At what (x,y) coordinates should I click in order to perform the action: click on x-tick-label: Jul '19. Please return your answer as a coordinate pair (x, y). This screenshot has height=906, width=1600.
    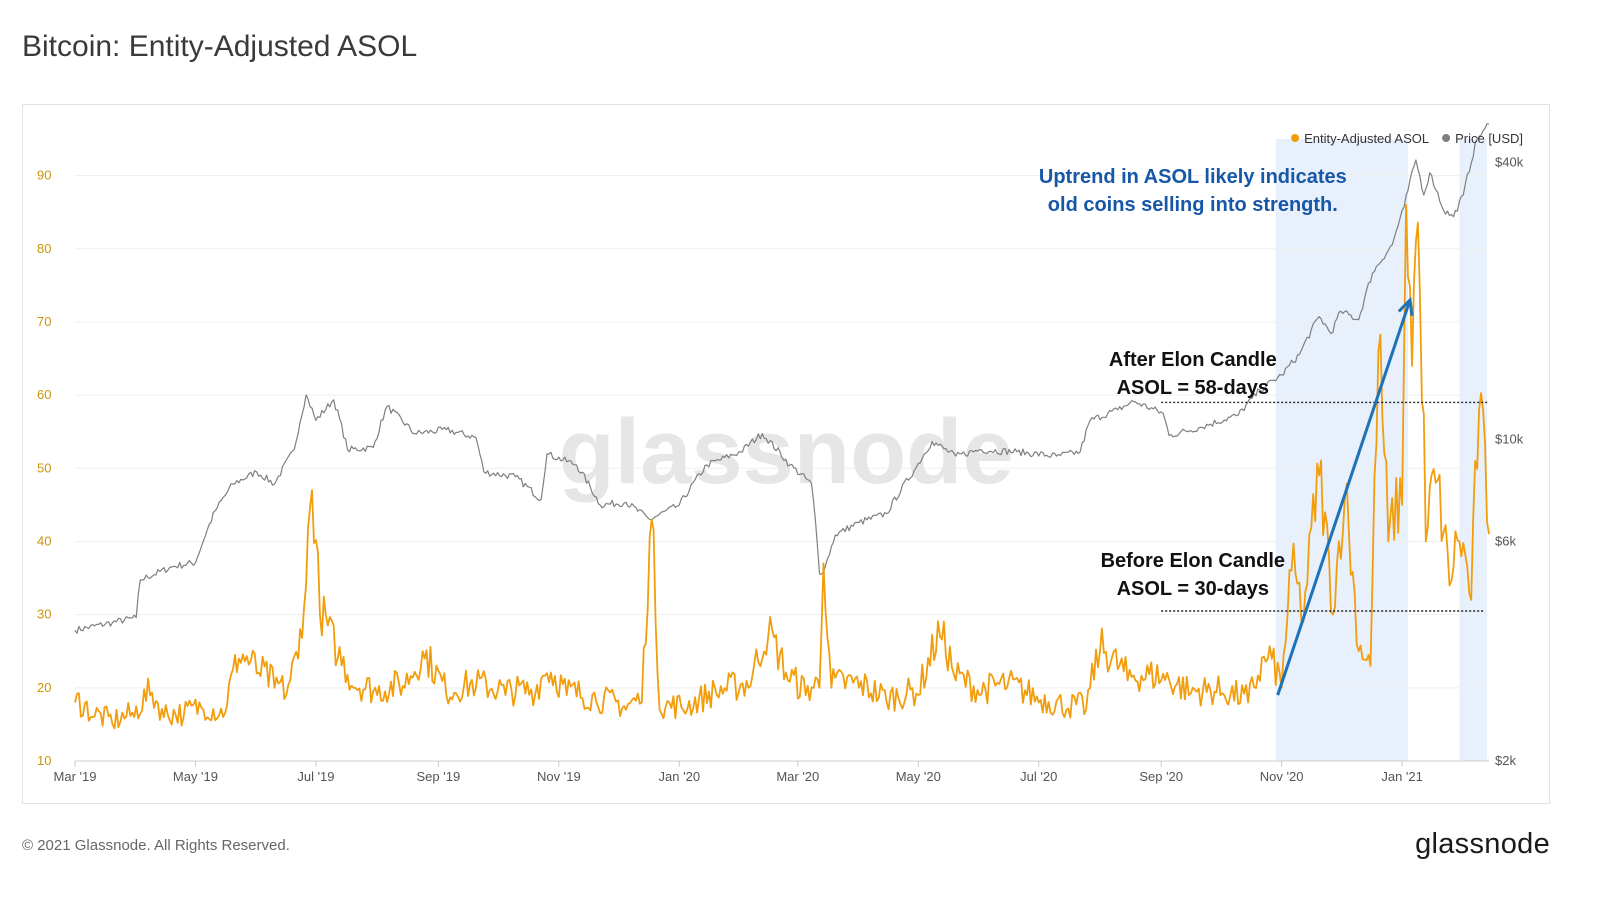
    Looking at the image, I should click on (315, 776).